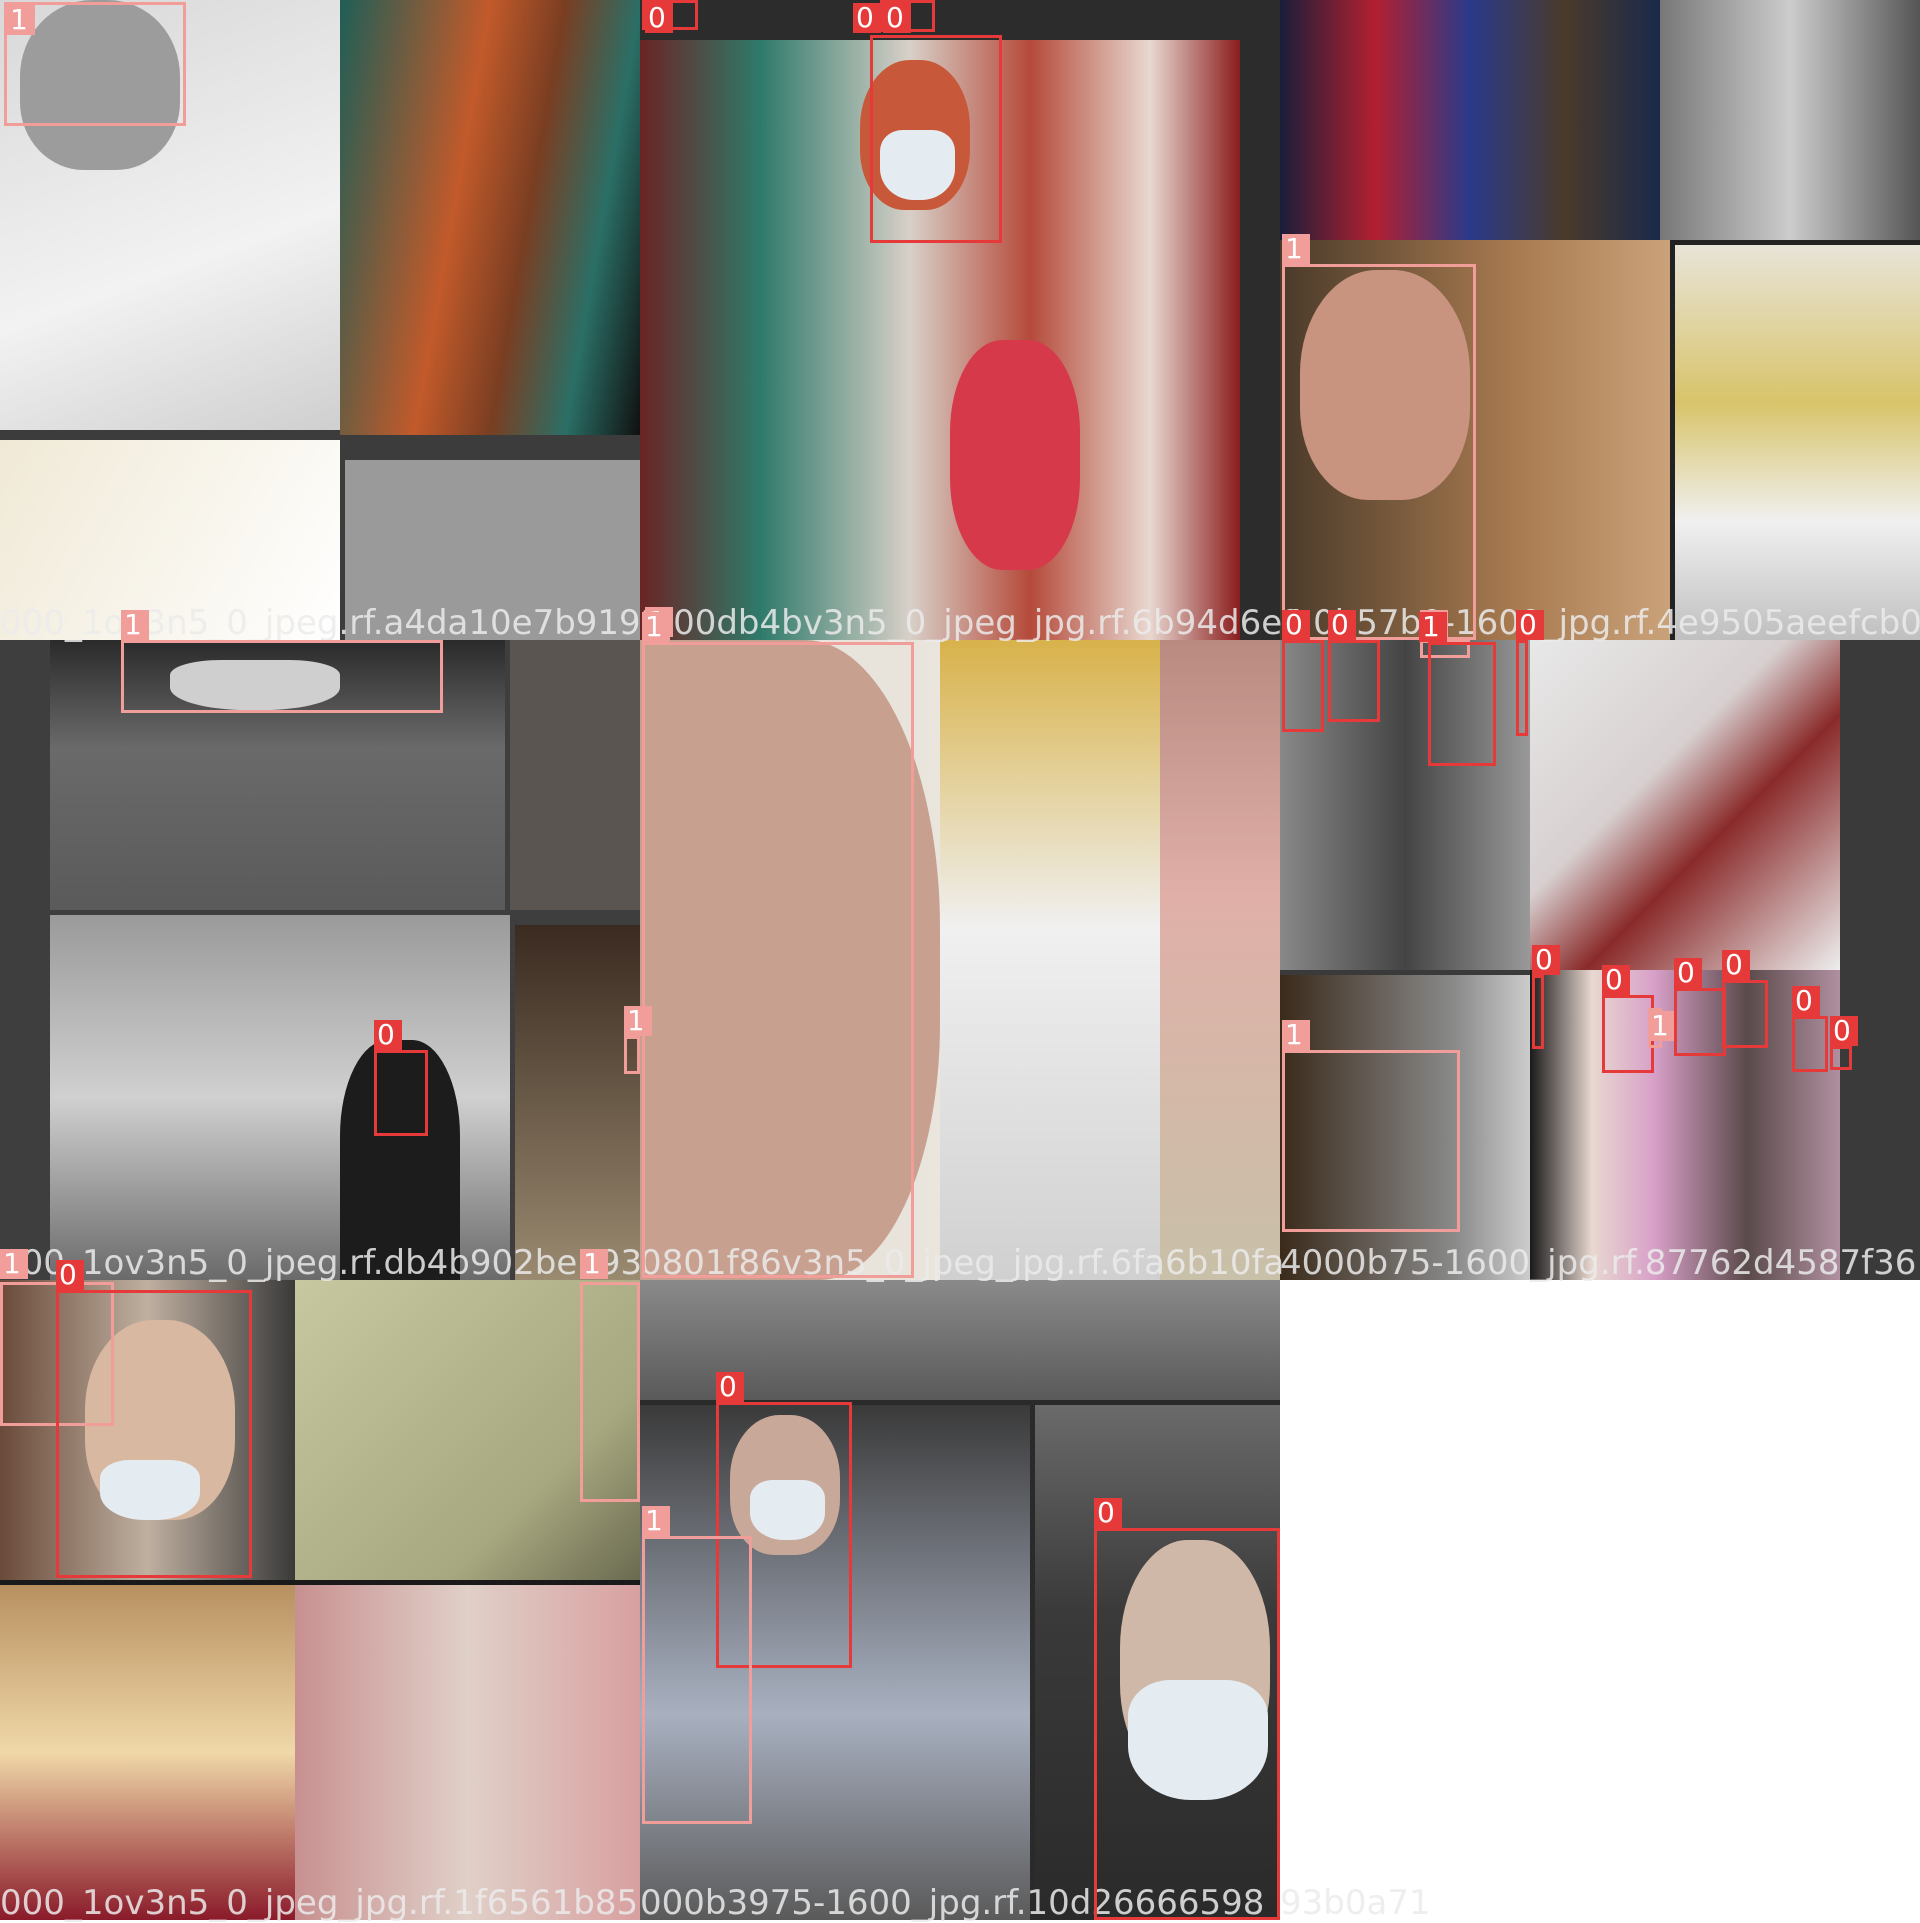 Image resolution: width=1920 pixels, height=1923 pixels. What do you see at coordinates (1470, 120) in the screenshot?
I see `crowd-coats-image` at bounding box center [1470, 120].